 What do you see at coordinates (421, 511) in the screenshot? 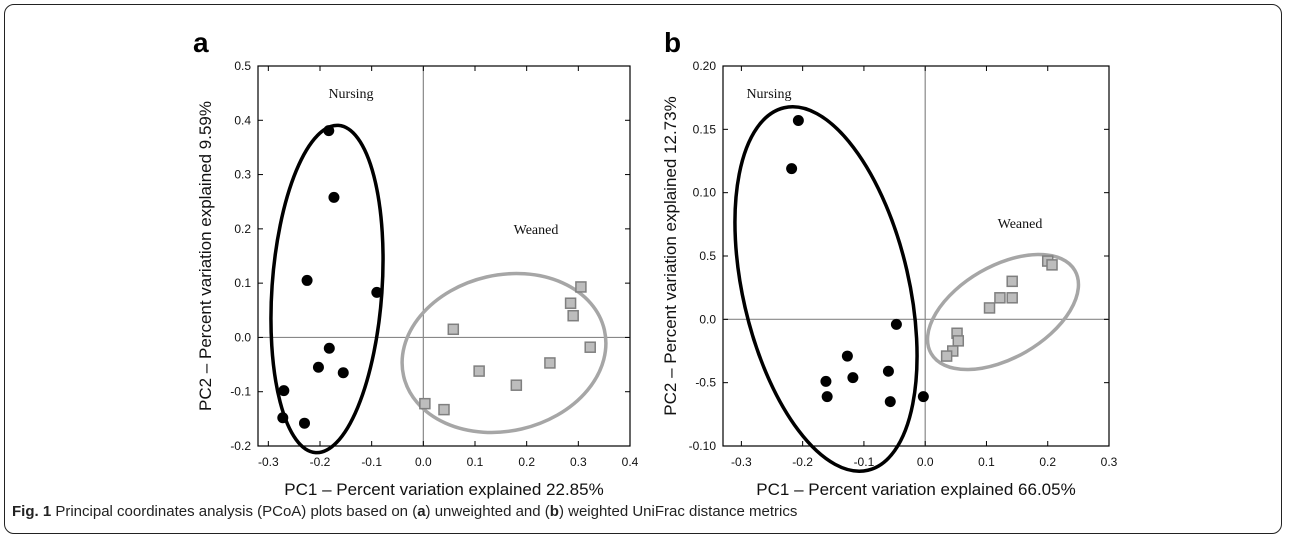
I see `caption-part: a` at bounding box center [421, 511].